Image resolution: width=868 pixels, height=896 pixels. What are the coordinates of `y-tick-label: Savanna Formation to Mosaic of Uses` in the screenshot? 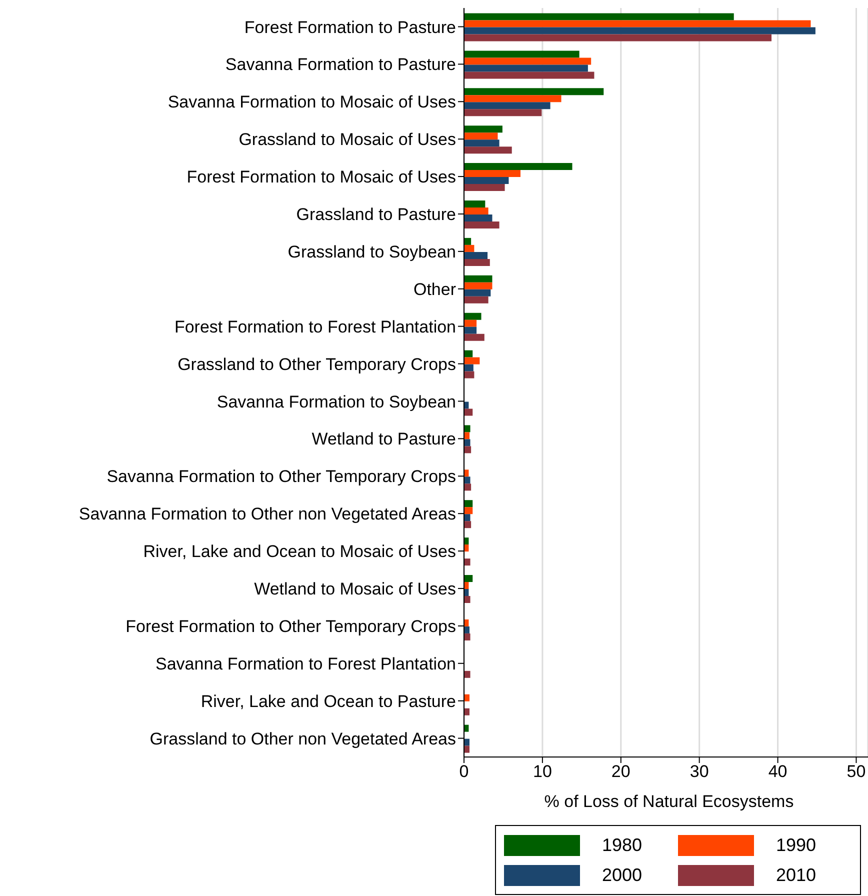 It's located at (312, 102).